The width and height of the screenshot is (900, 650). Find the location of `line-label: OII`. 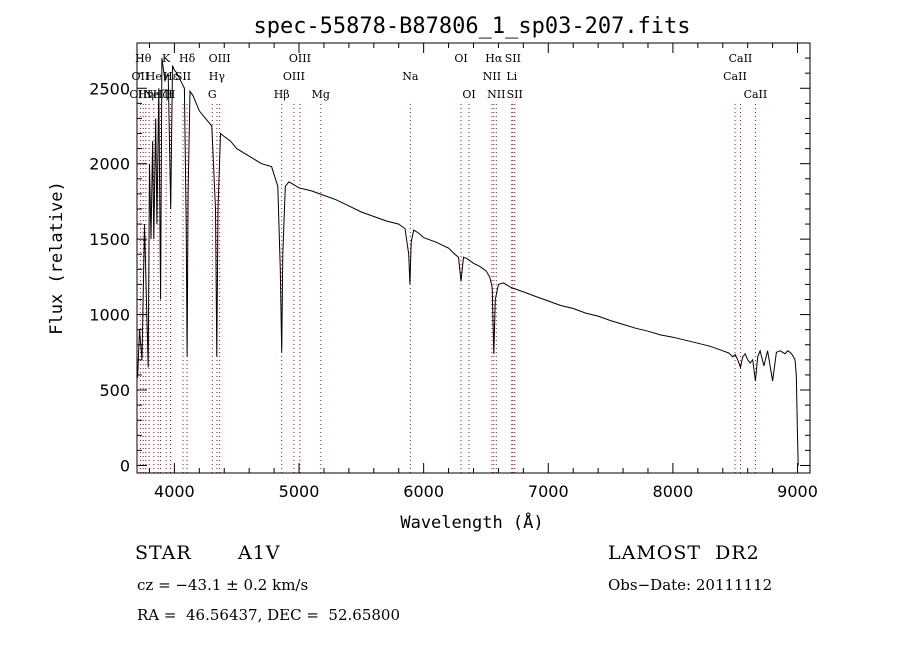

line-label: OII is located at coordinates (141, 76).